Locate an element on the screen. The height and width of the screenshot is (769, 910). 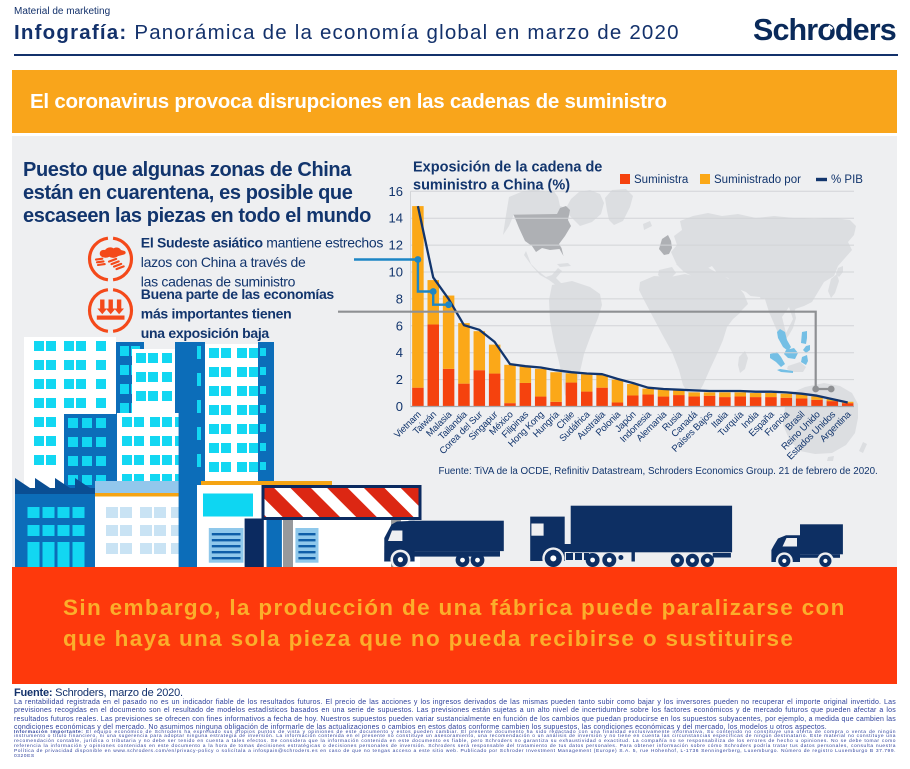
svg-text:Puesto que algunas zonas de Ch: Puesto que algunas zonas de China is located at coordinates (187, 170).